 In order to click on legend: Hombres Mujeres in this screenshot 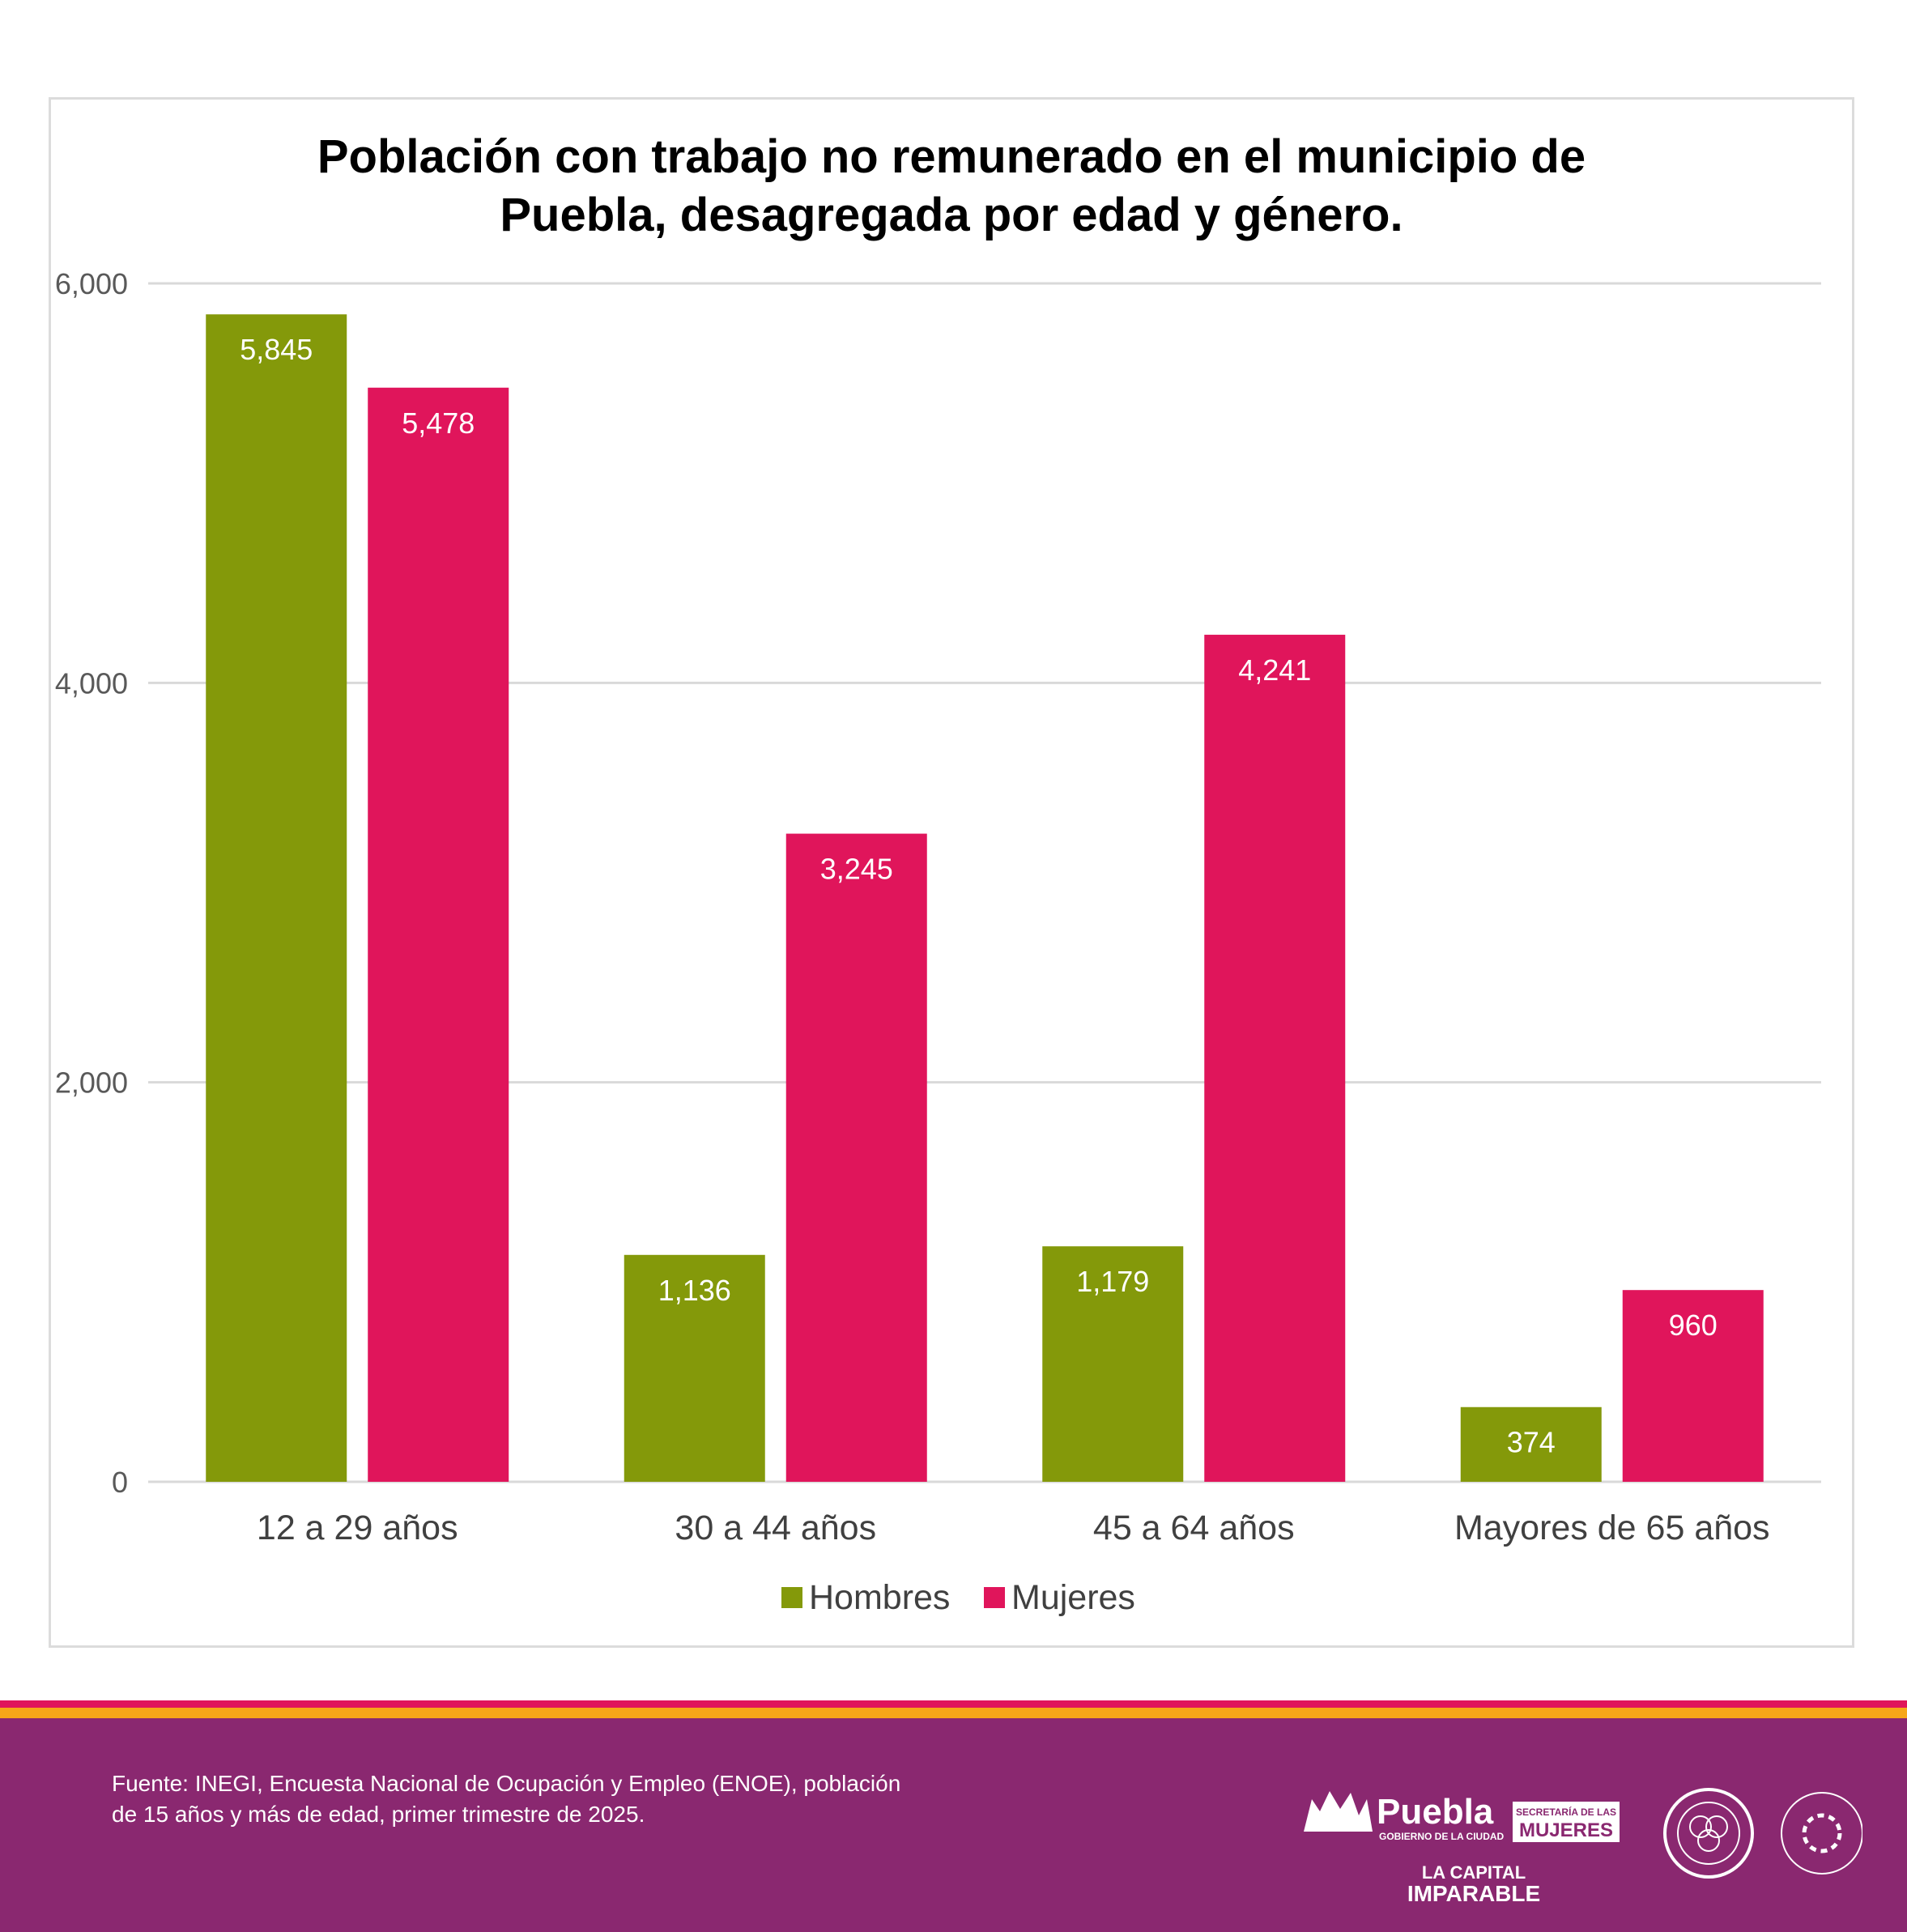, I will do `click(958, 1597)`.